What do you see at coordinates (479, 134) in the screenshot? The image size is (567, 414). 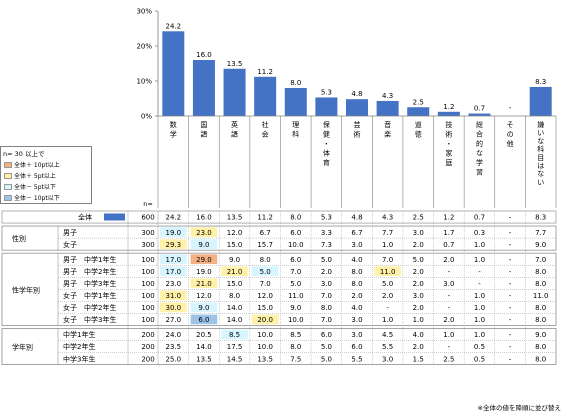 I see `category-label-char: 合` at bounding box center [479, 134].